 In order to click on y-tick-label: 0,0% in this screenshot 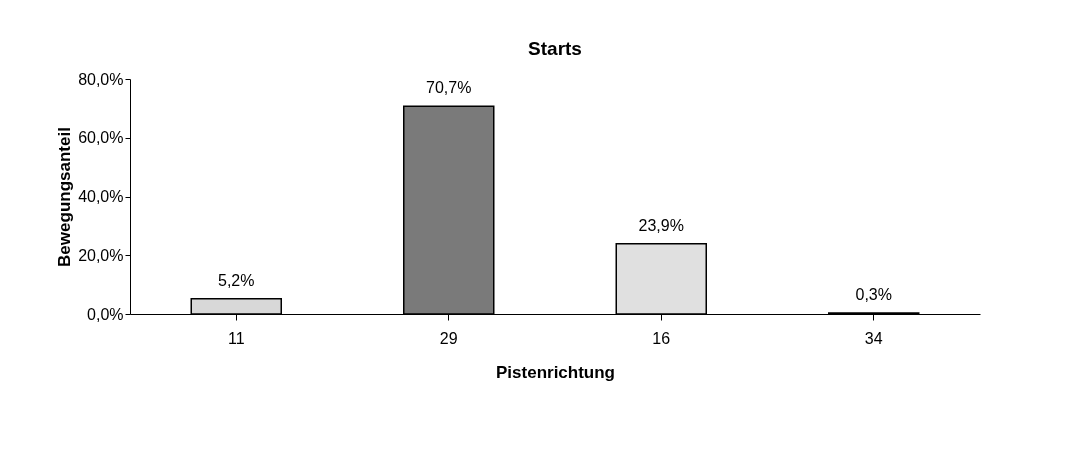, I will do `click(105, 314)`.